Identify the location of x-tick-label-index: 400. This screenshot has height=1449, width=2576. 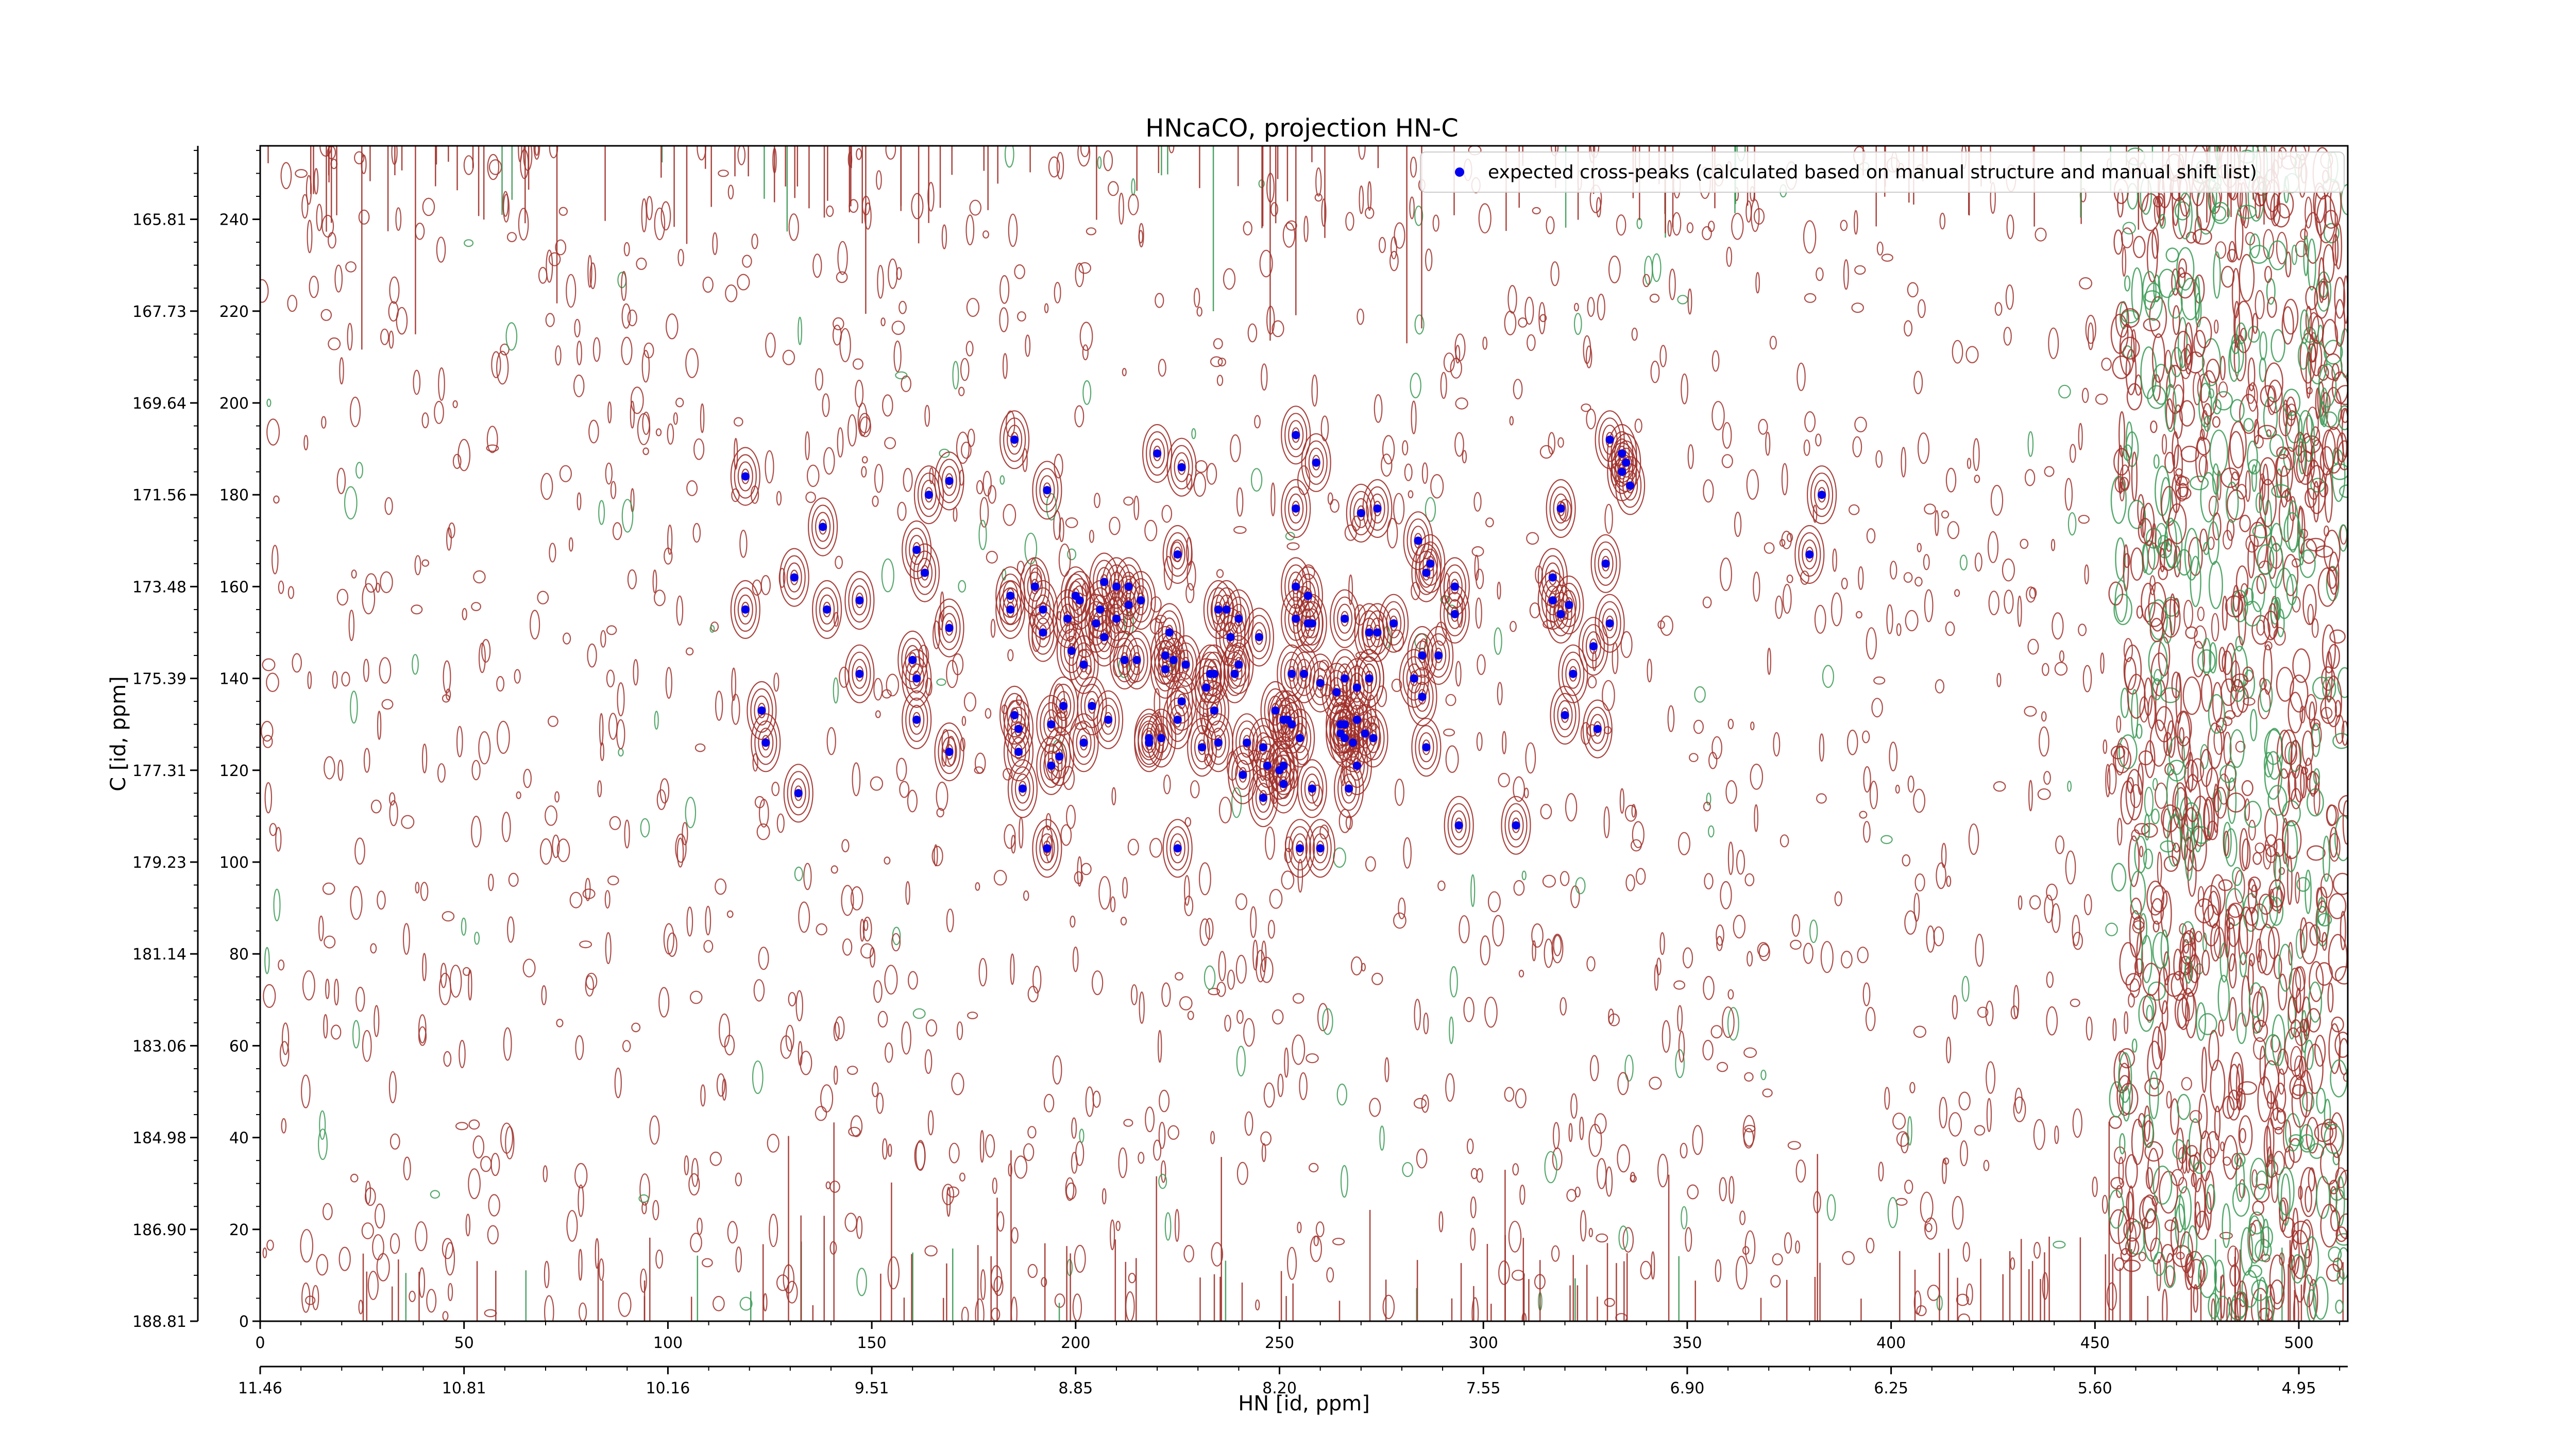
(1891, 1343).